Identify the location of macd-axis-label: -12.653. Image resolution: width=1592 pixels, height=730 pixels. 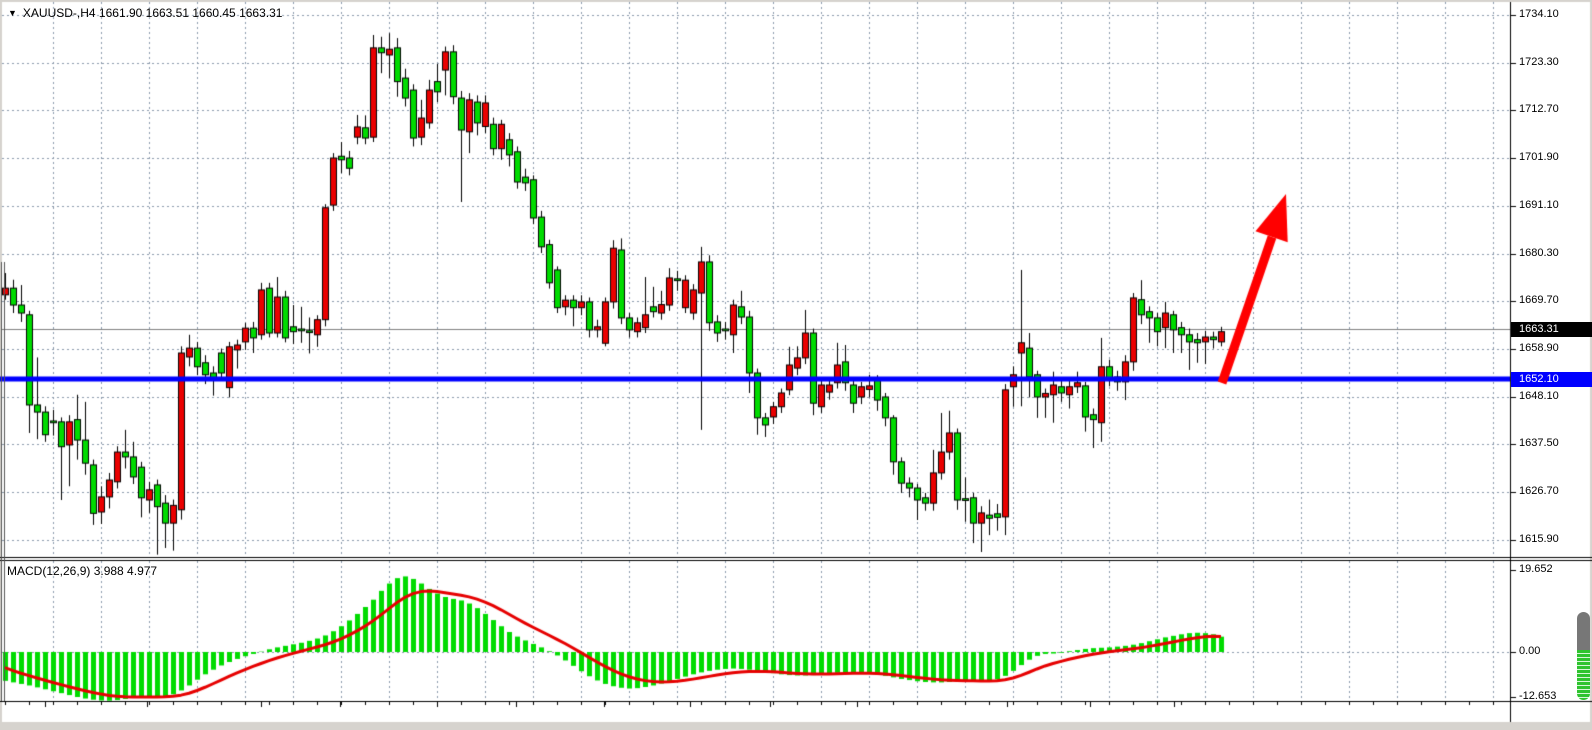
(1538, 696).